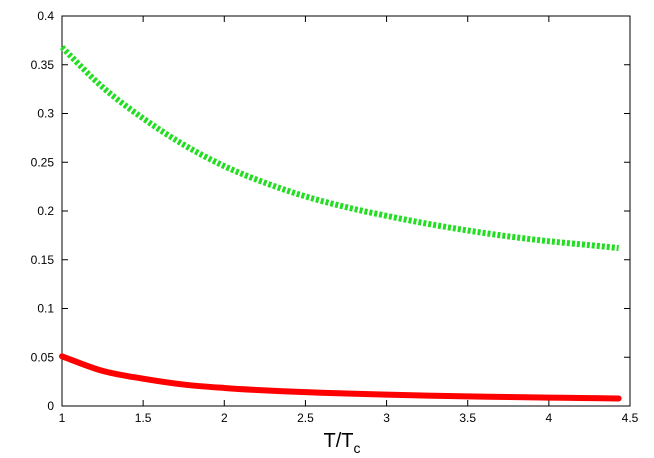 This screenshot has width=654, height=458. I want to click on x-tick-label: 4.5, so click(630, 418).